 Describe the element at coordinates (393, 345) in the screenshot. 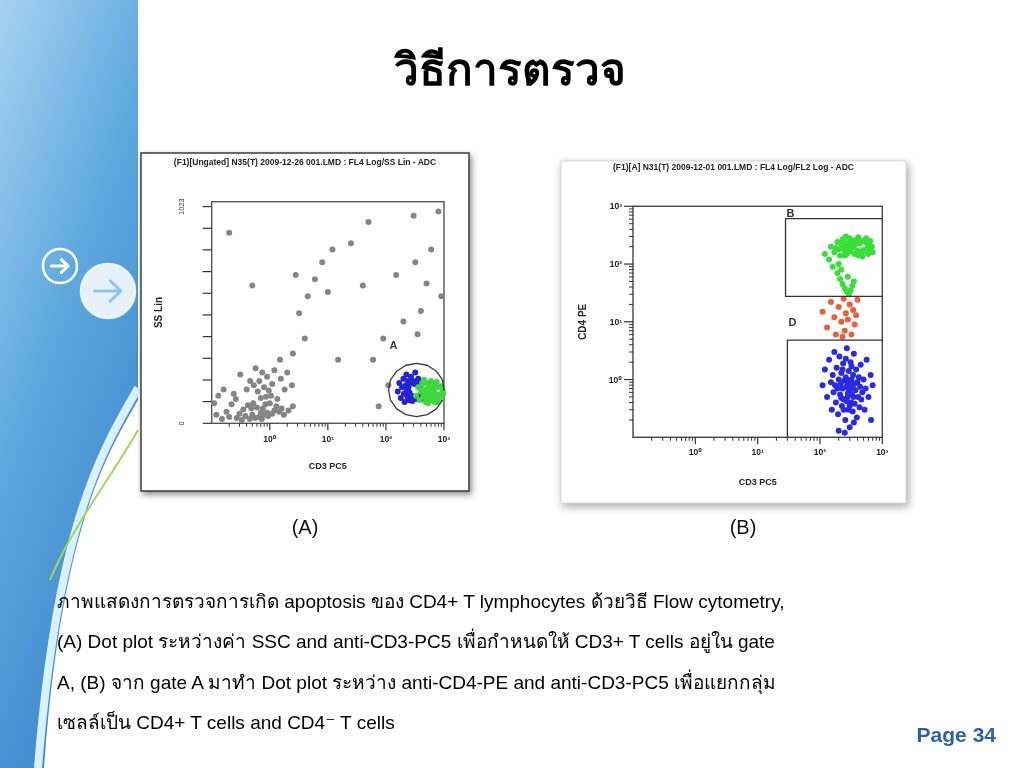

I see `series-label: A` at that location.